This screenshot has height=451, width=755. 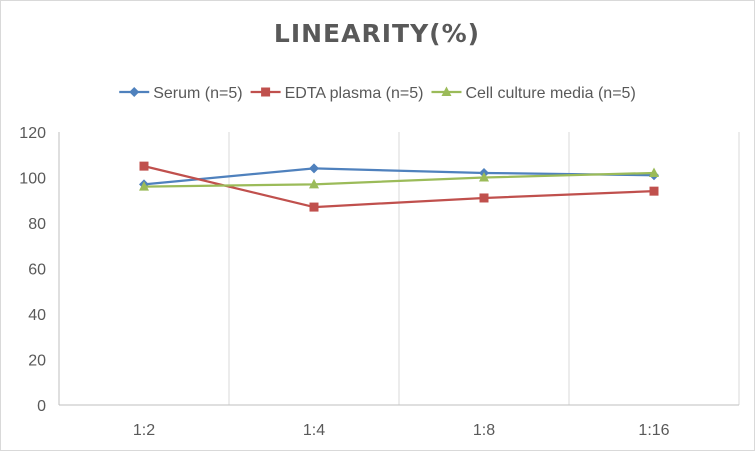 What do you see at coordinates (484, 430) in the screenshot?
I see `x-tick-label: 1:8` at bounding box center [484, 430].